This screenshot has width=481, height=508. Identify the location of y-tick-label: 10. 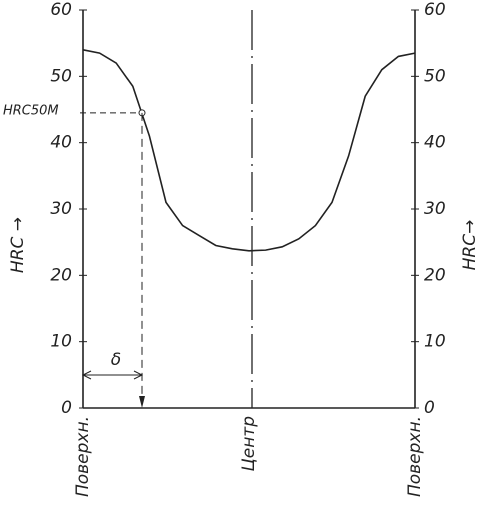
(61, 342).